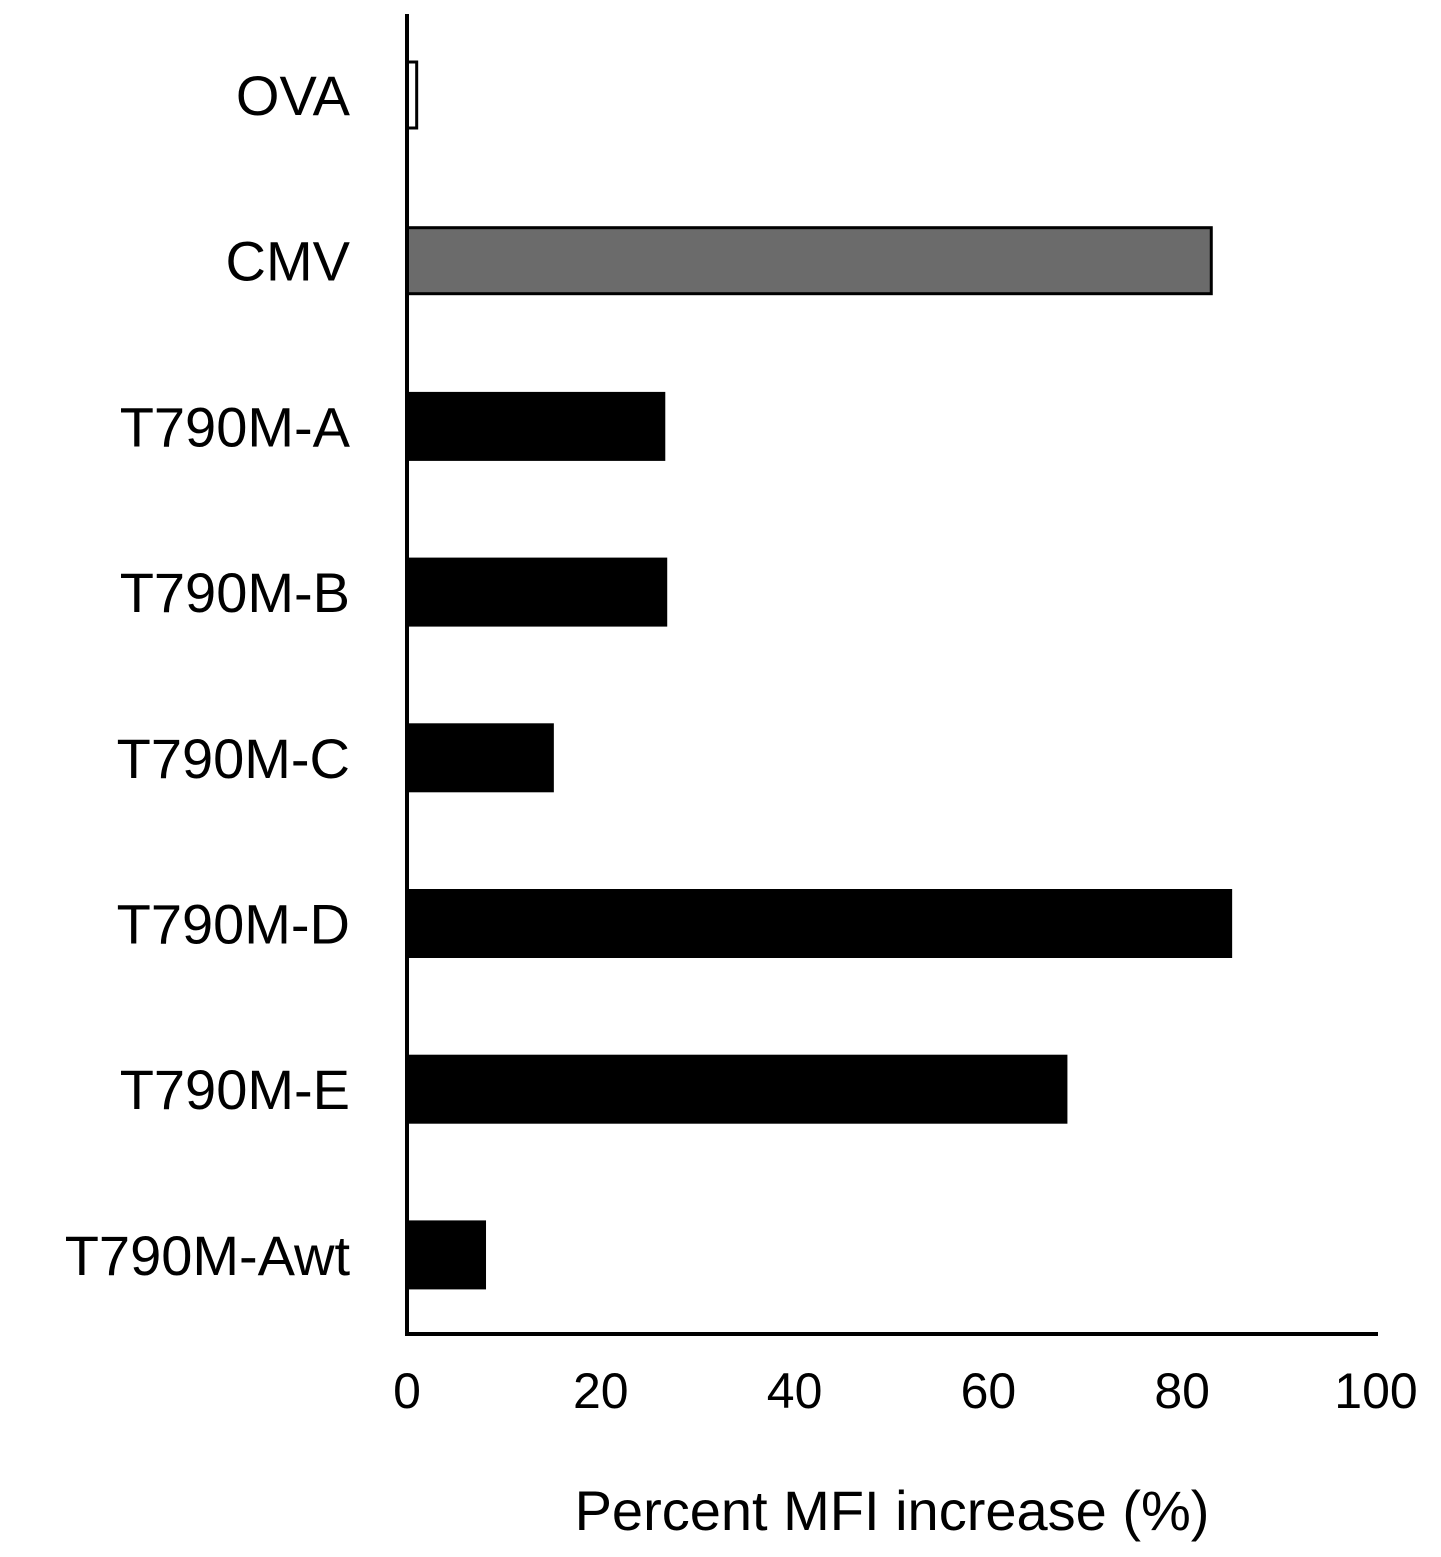  Describe the element at coordinates (407, 1391) in the screenshot. I see `x-tick-label: 0` at that location.